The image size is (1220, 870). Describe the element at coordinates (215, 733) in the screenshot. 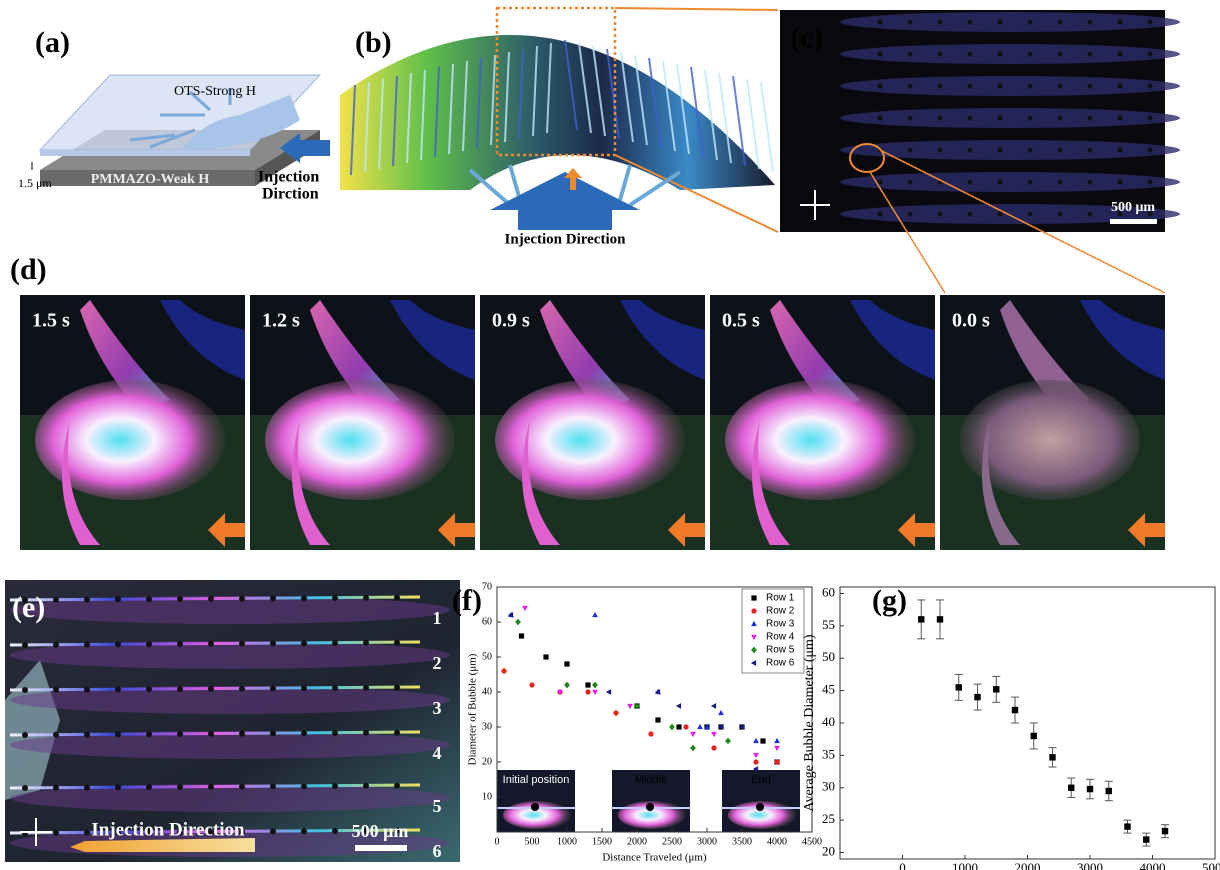

I see `row-line` at that location.